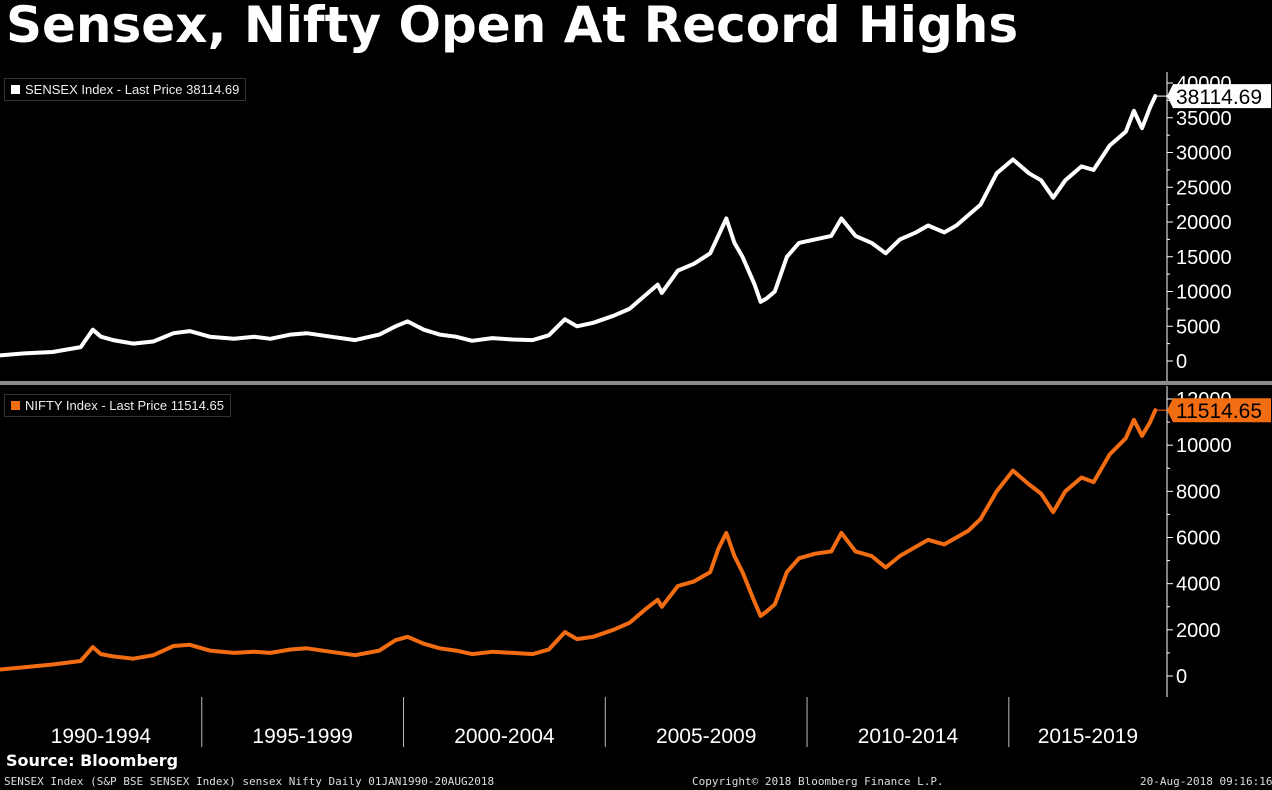 The width and height of the screenshot is (1272, 790). I want to click on x-category-label: 2010-2014, so click(908, 736).